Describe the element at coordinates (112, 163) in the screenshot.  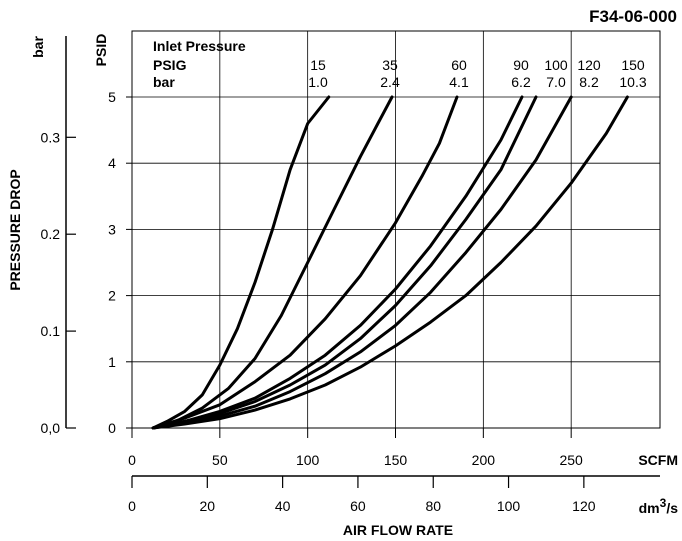
I see `psid-tick-label: 4` at that location.